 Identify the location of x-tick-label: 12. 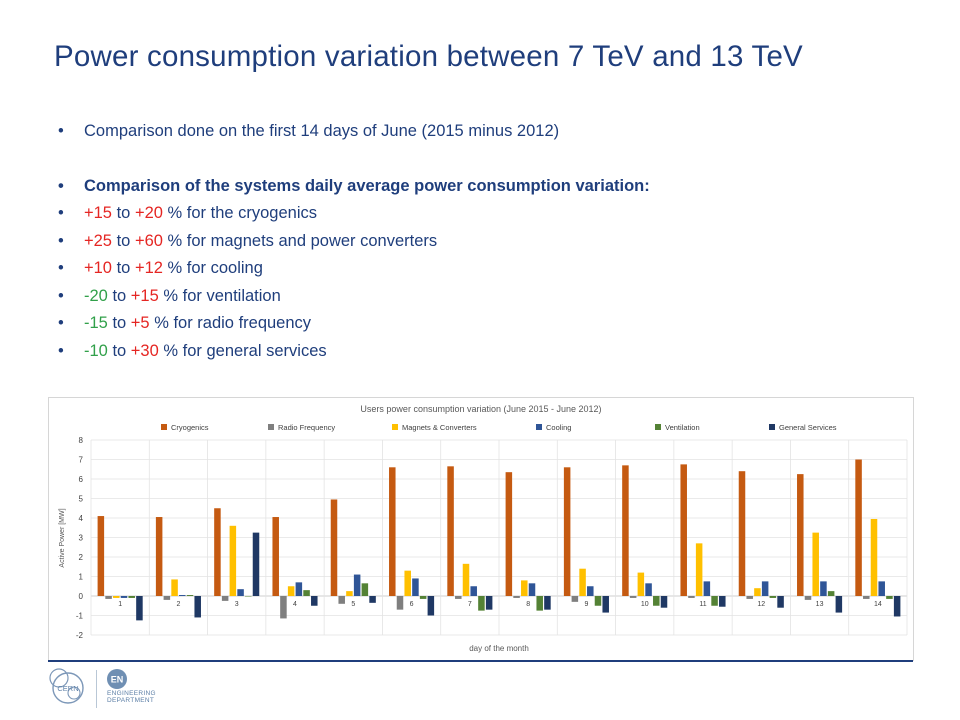
(761, 604).